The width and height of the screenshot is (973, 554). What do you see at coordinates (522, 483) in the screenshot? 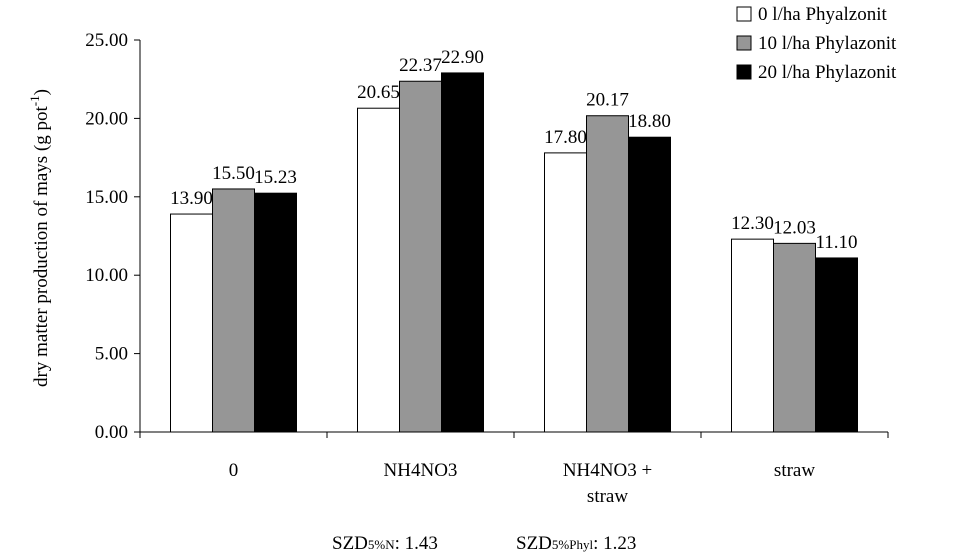
I see `category-labels: 0 NH4NO3 NH4NO3 + straw straw` at bounding box center [522, 483].